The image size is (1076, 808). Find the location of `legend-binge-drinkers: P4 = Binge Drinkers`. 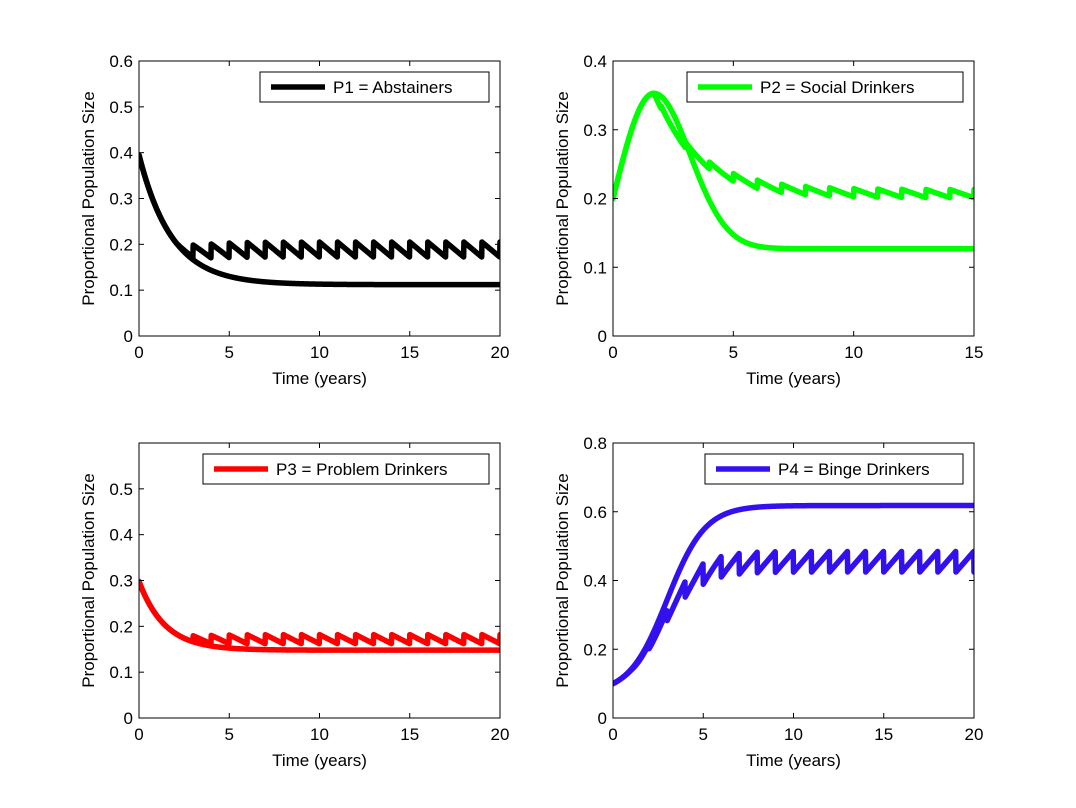

legend-binge-drinkers: P4 = Binge Drinkers is located at coordinates (834, 469).